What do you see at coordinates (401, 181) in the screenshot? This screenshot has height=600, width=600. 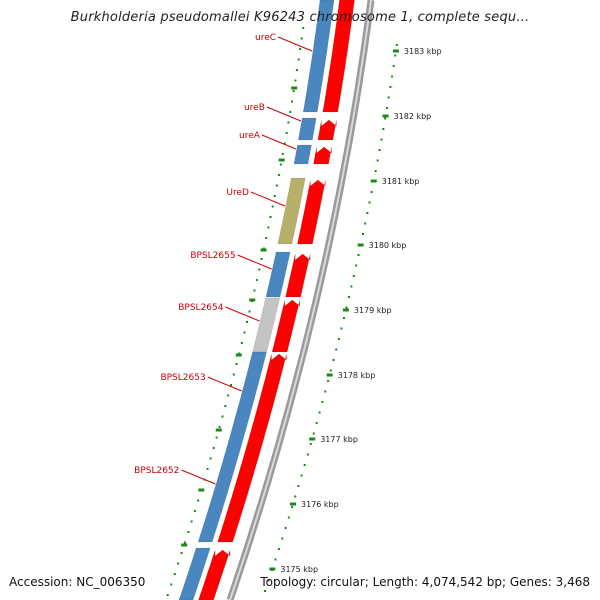 I see `ruler-tick-label: 3181 kbp` at bounding box center [401, 181].